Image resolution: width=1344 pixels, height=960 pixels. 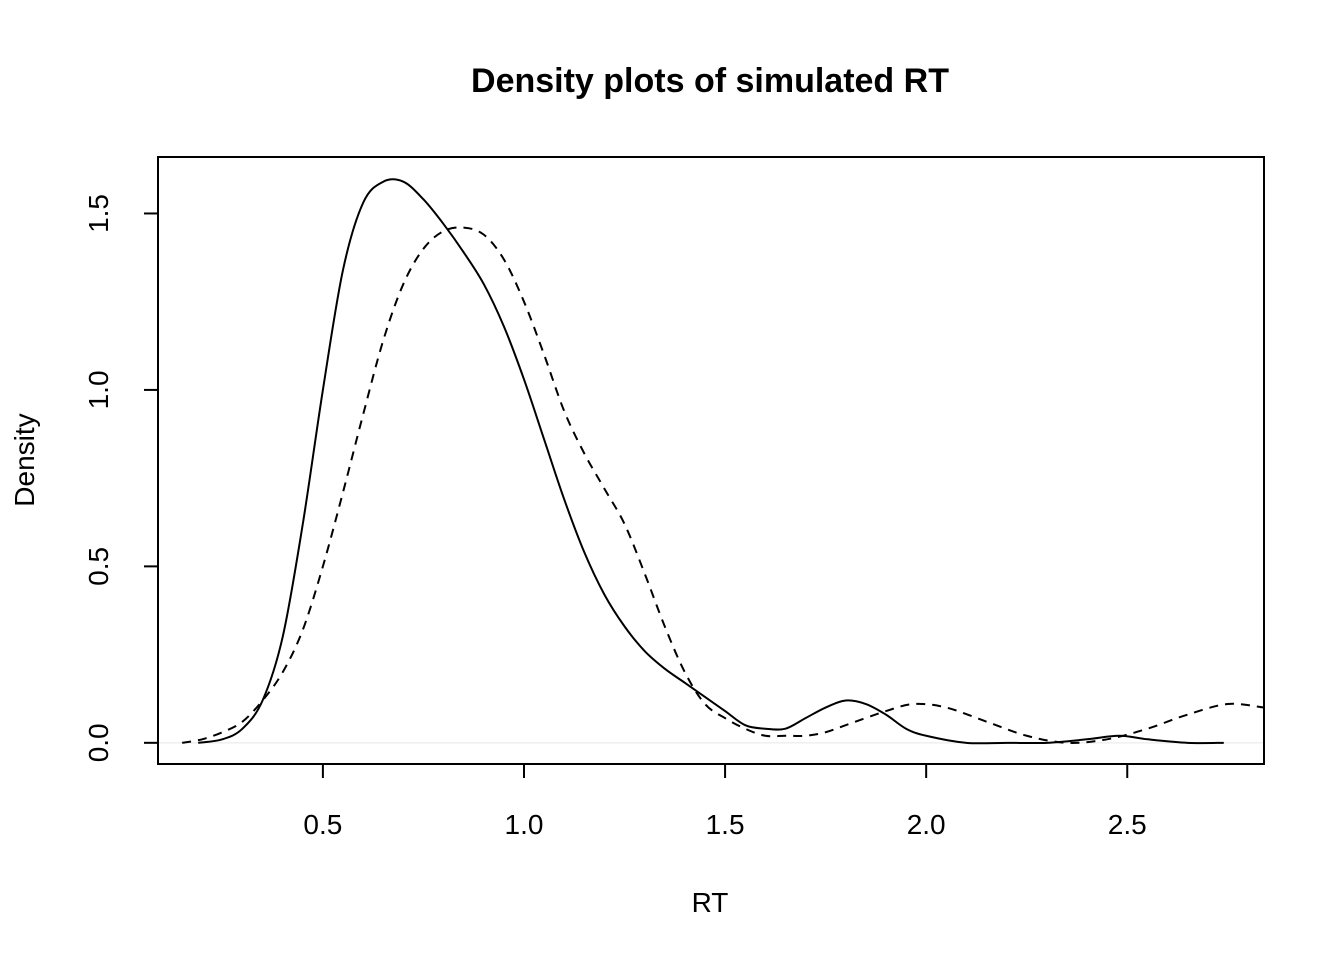 What do you see at coordinates (98, 742) in the screenshot?
I see `y-tick-label: 0.0` at bounding box center [98, 742].